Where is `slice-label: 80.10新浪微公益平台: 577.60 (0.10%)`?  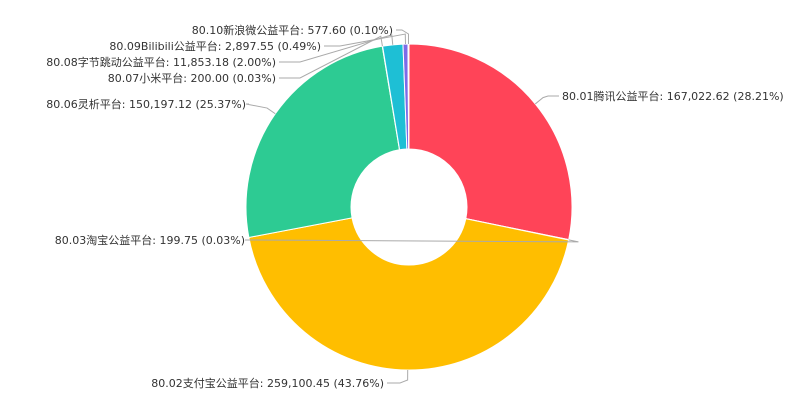 slice-label: 80.10新浪微公益平台: 577.60 (0.10%) is located at coordinates (292, 30).